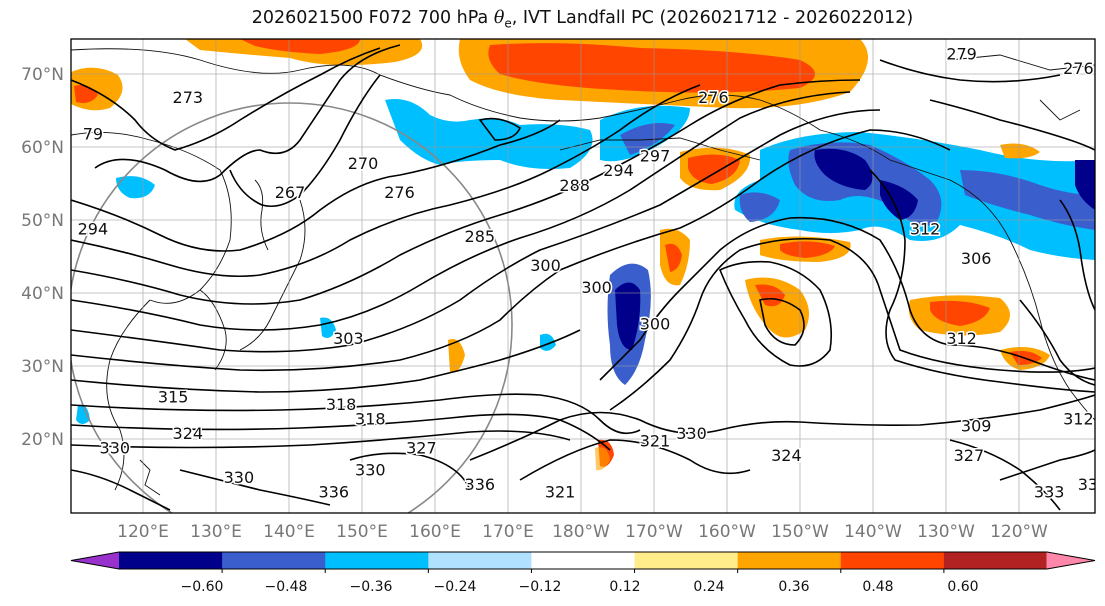 This screenshot has width=1105, height=606. Describe the element at coordinates (173, 397) in the screenshot. I see `contour-label: 315` at that location.